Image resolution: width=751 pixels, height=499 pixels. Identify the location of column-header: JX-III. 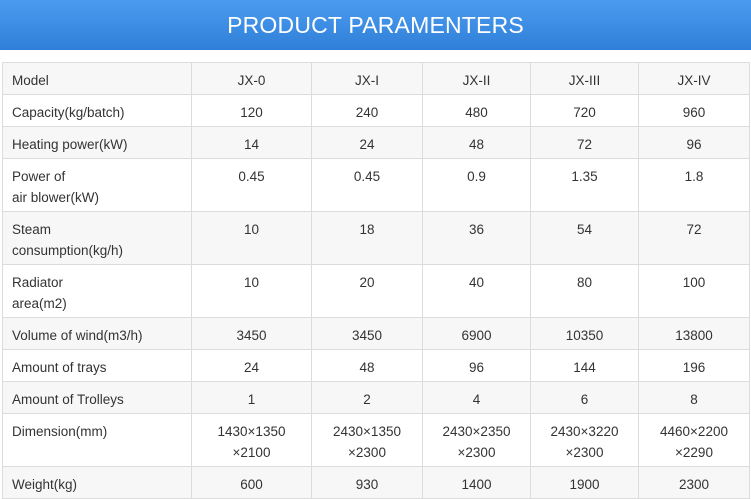
(584, 78).